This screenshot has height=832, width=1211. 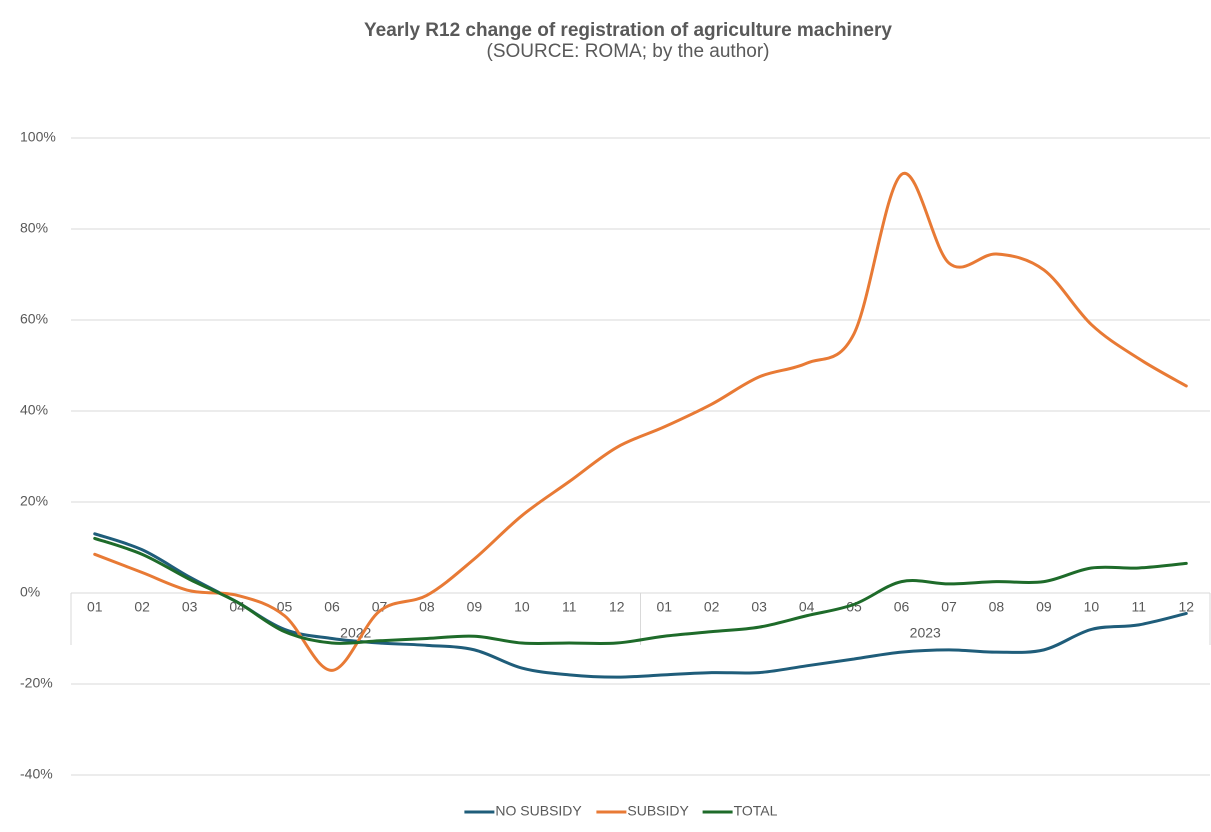 What do you see at coordinates (34, 501) in the screenshot?
I see `y-tick-label: 20%` at bounding box center [34, 501].